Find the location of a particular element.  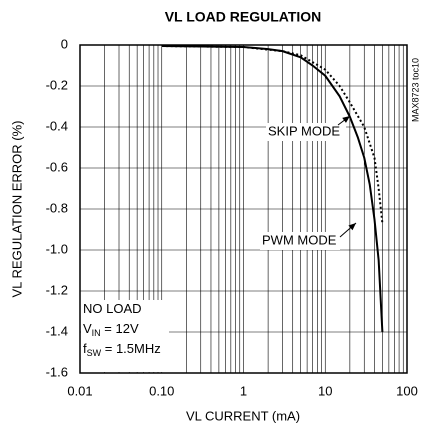

condition-text: fSW = 1.5MHz is located at coordinates (122, 349).